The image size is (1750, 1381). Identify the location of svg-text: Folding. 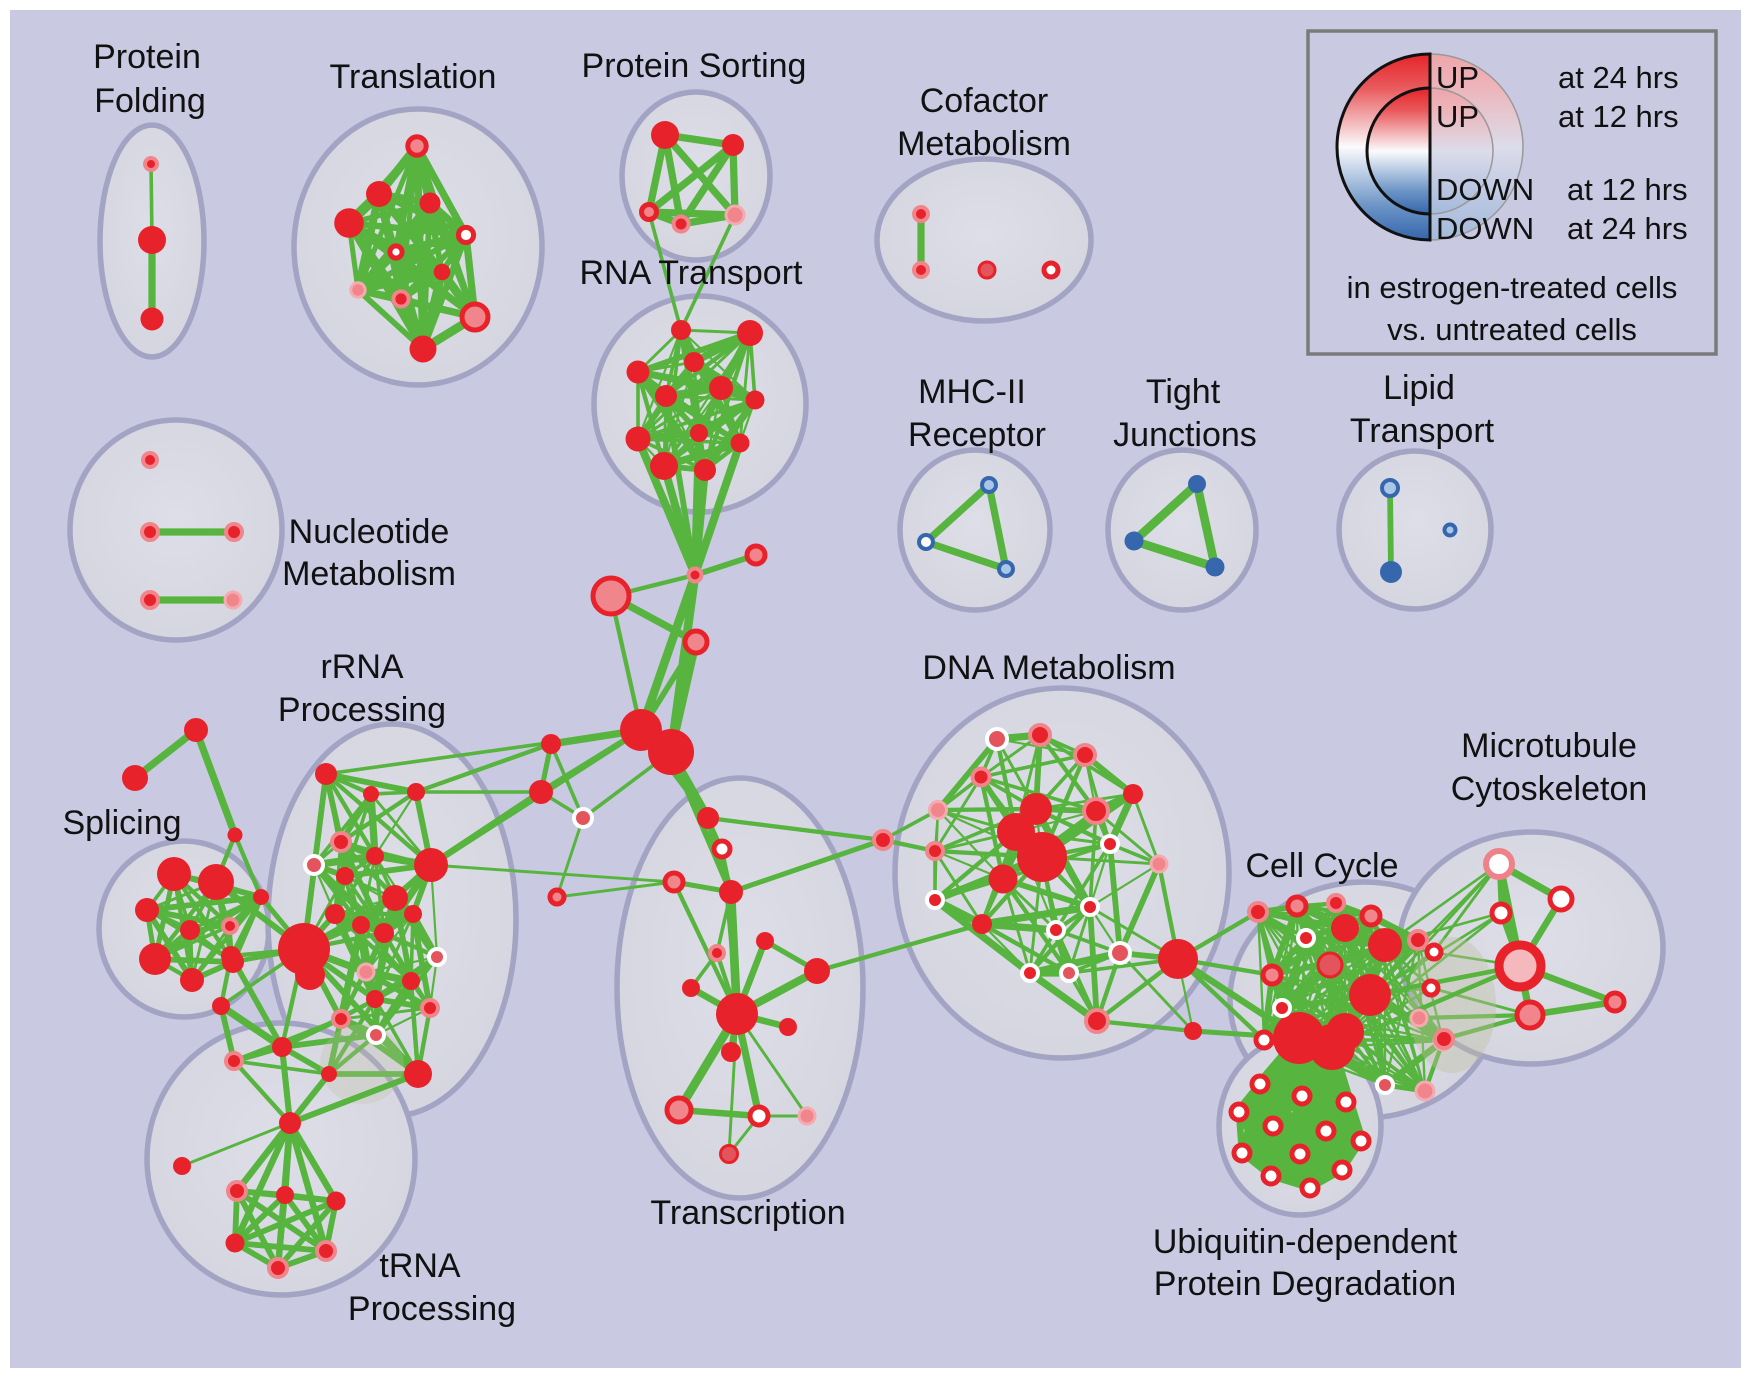
(150, 101).